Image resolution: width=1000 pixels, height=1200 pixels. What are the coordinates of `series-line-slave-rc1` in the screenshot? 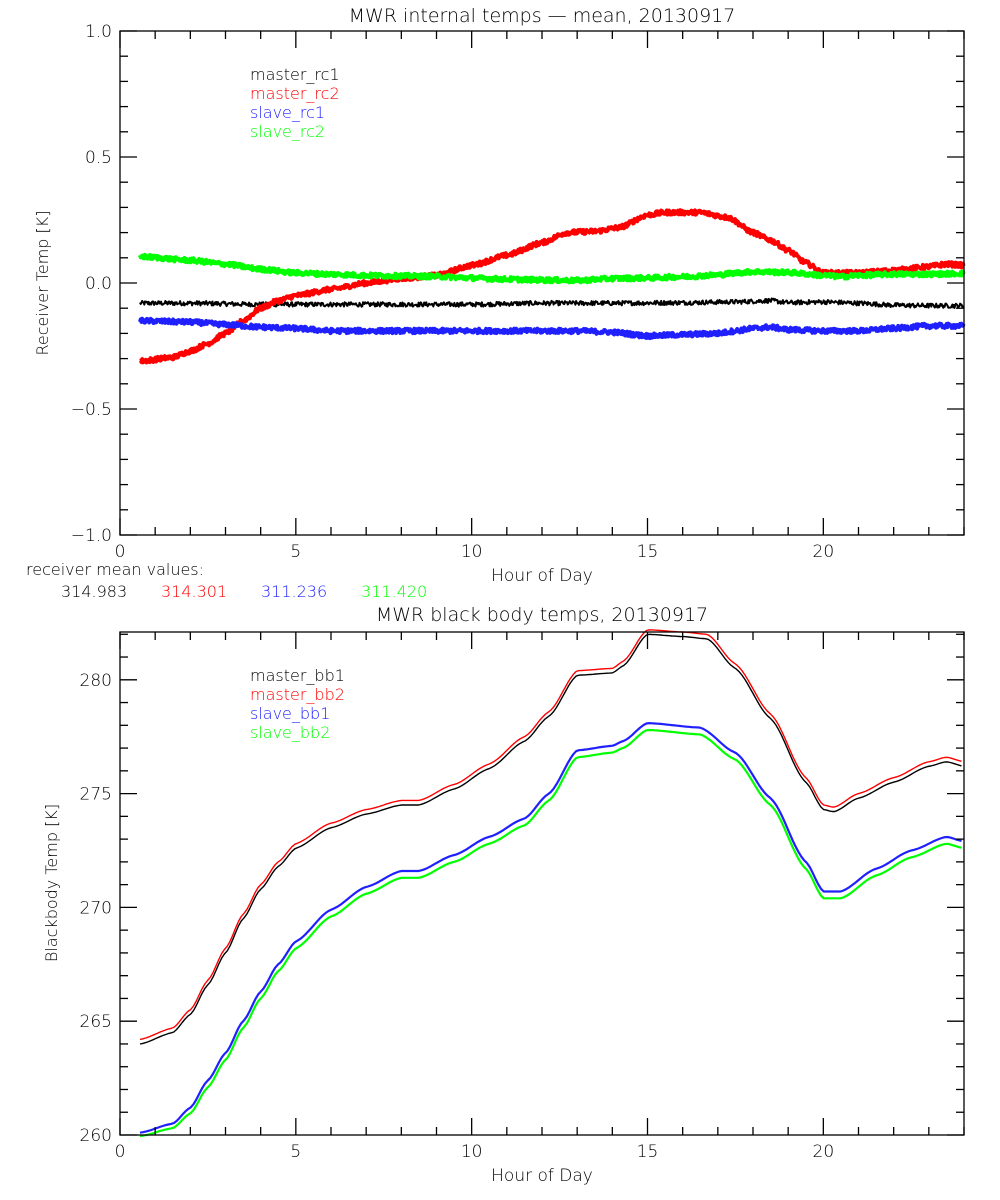 It's located at (552, 328).